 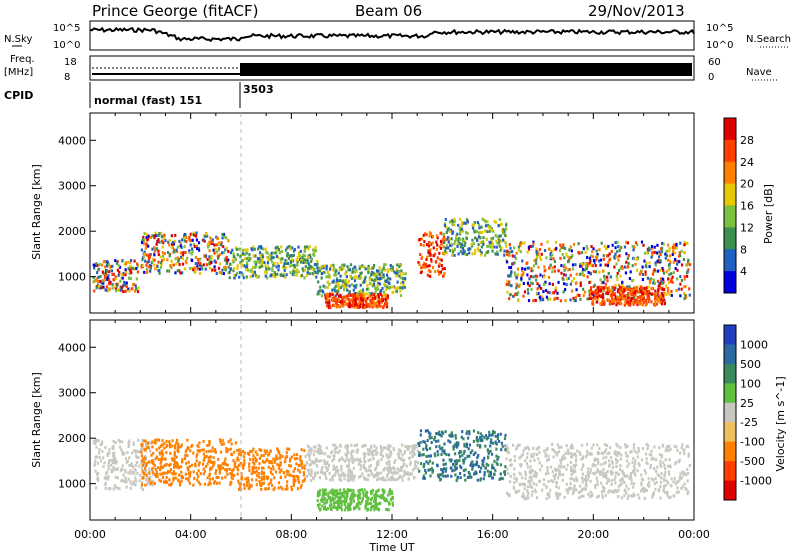 What do you see at coordinates (36, 212) in the screenshot?
I see `power-ylabel: Slant Range [km]` at bounding box center [36, 212].